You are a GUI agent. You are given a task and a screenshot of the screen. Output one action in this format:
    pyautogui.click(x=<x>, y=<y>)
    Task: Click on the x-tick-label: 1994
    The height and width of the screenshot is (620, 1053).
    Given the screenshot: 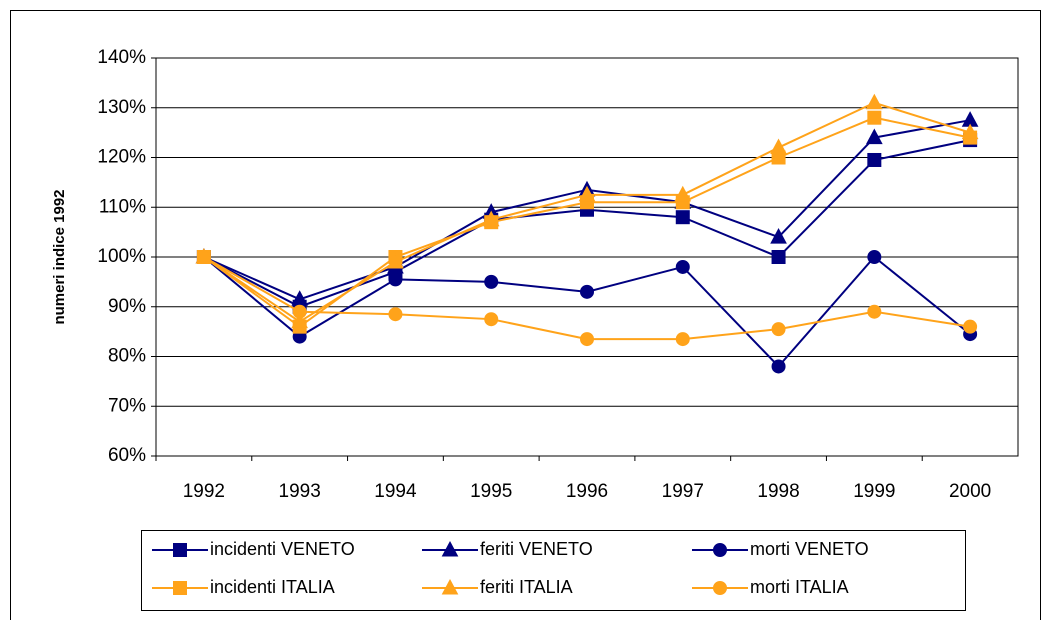 What is the action you would take?
    pyautogui.click(x=395, y=491)
    